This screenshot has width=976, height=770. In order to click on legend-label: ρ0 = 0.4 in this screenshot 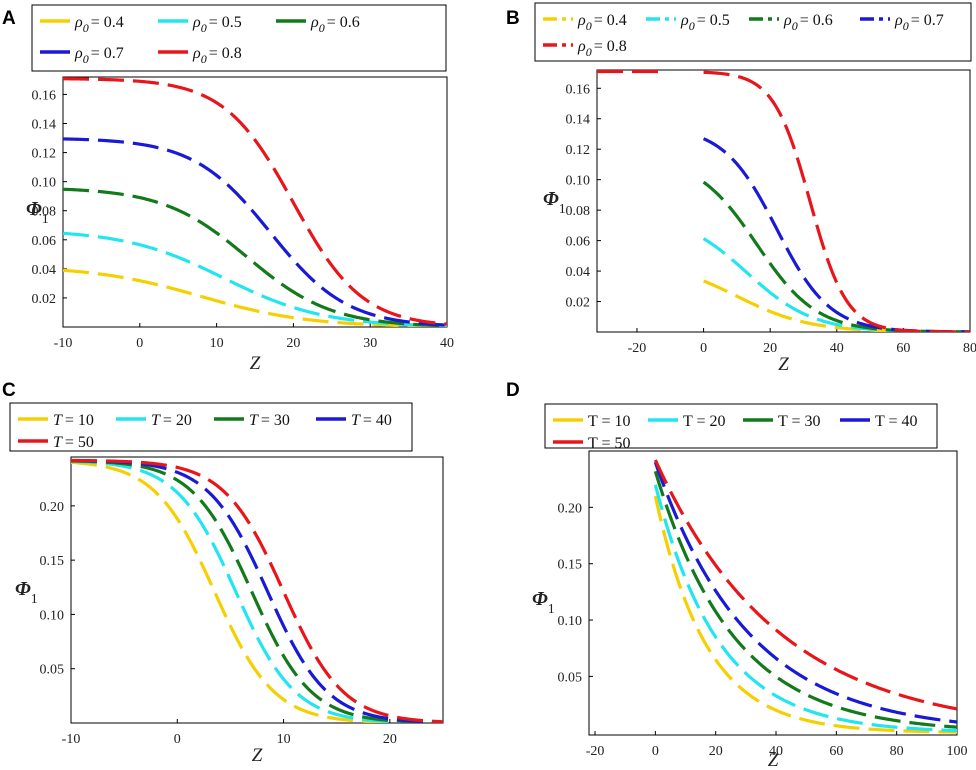, I will do `click(602, 22)`.